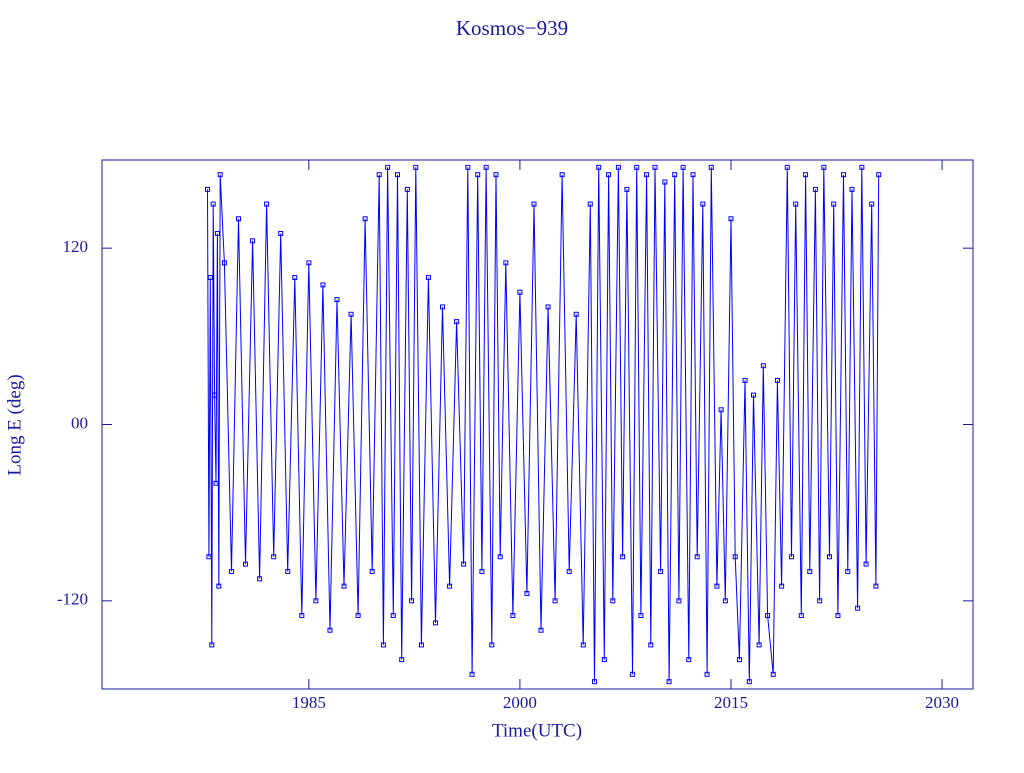 The image size is (1024, 773). What do you see at coordinates (309, 702) in the screenshot?
I see `x-tick-label: 1985` at bounding box center [309, 702].